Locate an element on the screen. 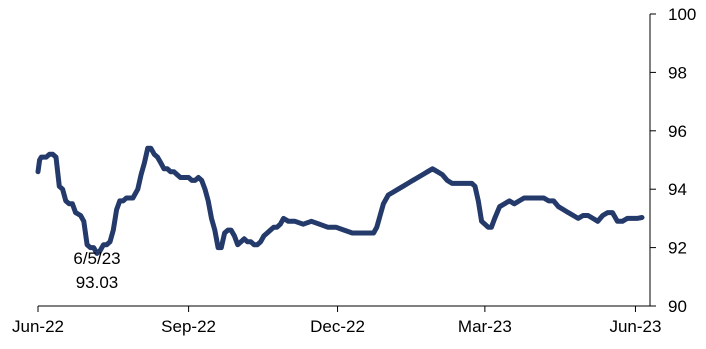 The image size is (706, 349). y-tick-label: 96 is located at coordinates (677, 131).